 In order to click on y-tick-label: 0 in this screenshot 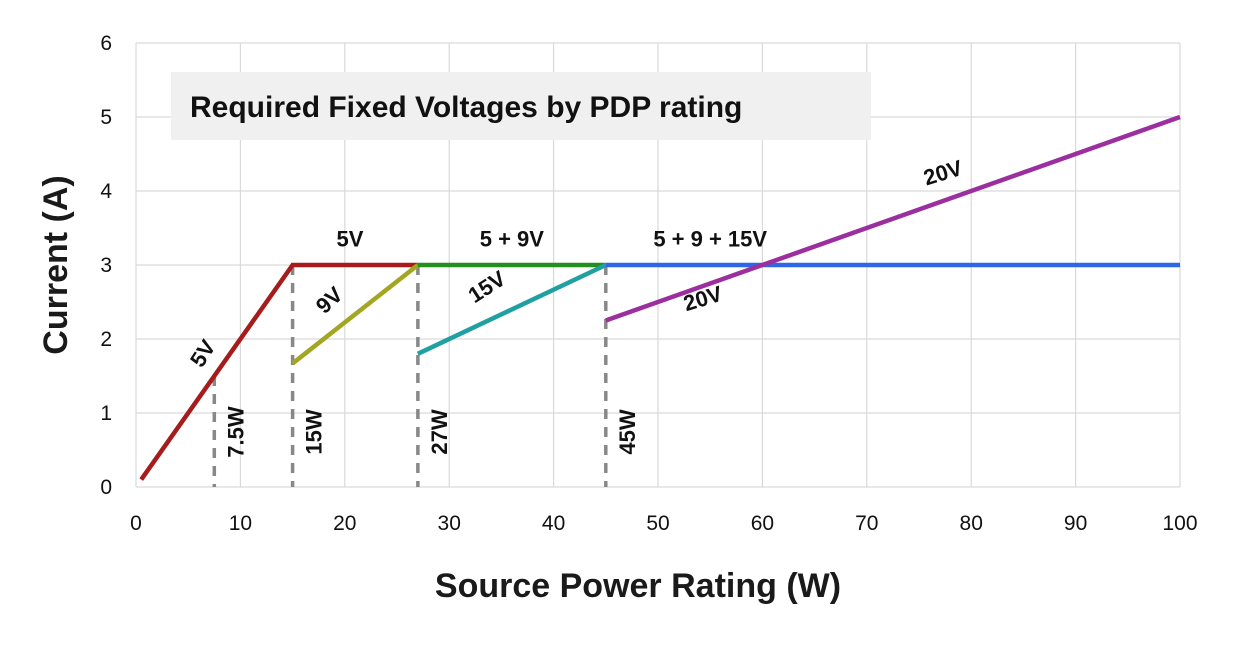, I will do `click(106, 487)`.